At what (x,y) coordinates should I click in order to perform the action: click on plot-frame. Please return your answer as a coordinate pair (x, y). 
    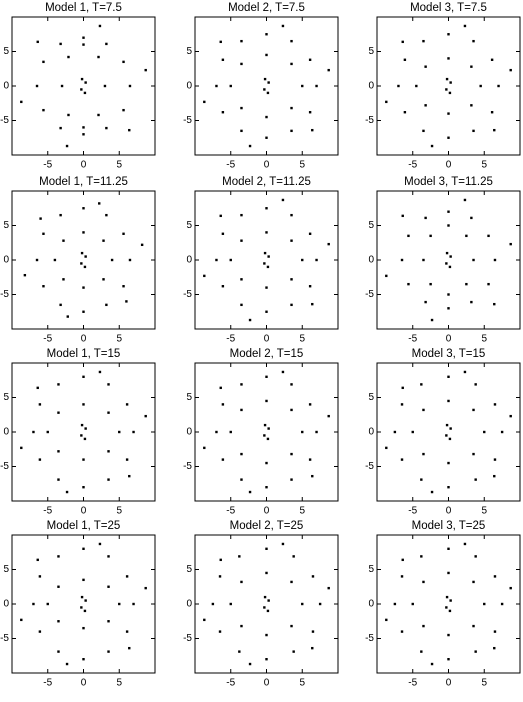
    Looking at the image, I should click on (83, 260).